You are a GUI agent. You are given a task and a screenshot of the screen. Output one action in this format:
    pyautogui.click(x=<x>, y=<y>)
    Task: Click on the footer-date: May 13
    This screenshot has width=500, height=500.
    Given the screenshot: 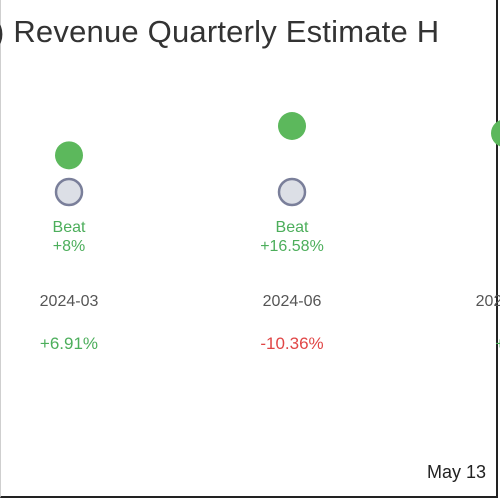 What is the action you would take?
    pyautogui.click(x=457, y=472)
    